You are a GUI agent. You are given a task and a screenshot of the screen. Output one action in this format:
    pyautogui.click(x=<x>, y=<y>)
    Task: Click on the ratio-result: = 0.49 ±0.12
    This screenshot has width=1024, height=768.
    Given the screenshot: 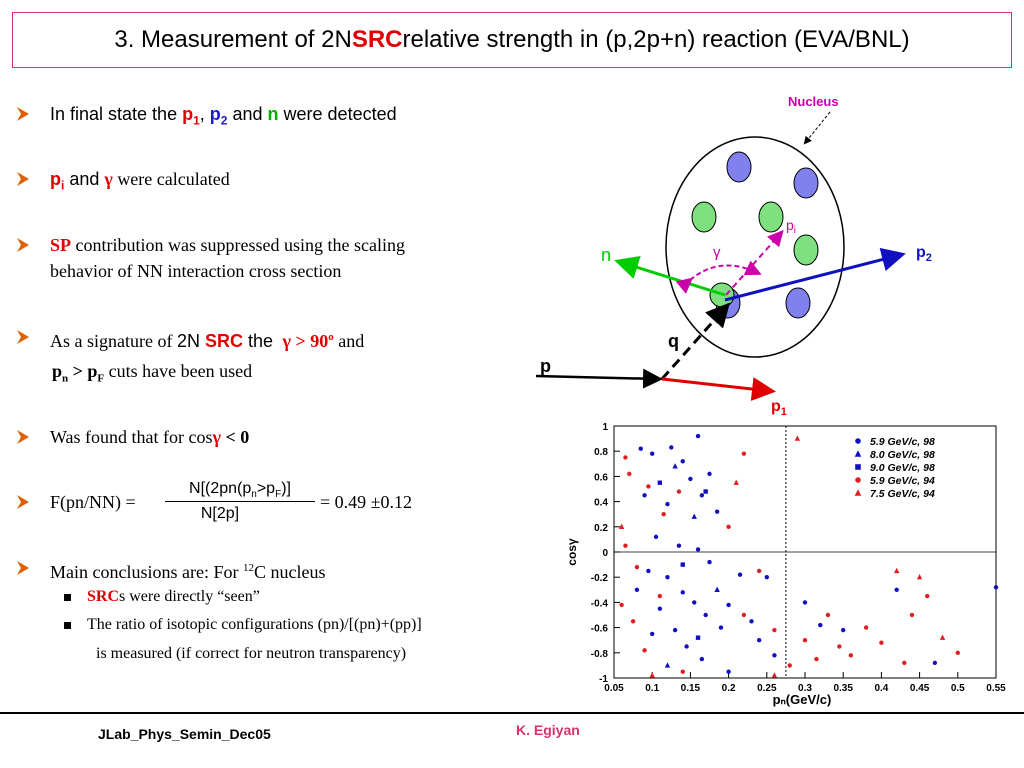 What is the action you would take?
    pyautogui.click(x=366, y=502)
    